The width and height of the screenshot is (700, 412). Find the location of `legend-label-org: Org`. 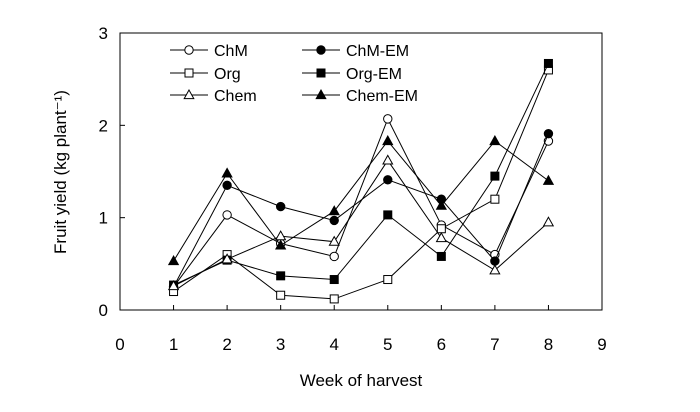

legend-label-org: Org is located at coordinates (227, 74).